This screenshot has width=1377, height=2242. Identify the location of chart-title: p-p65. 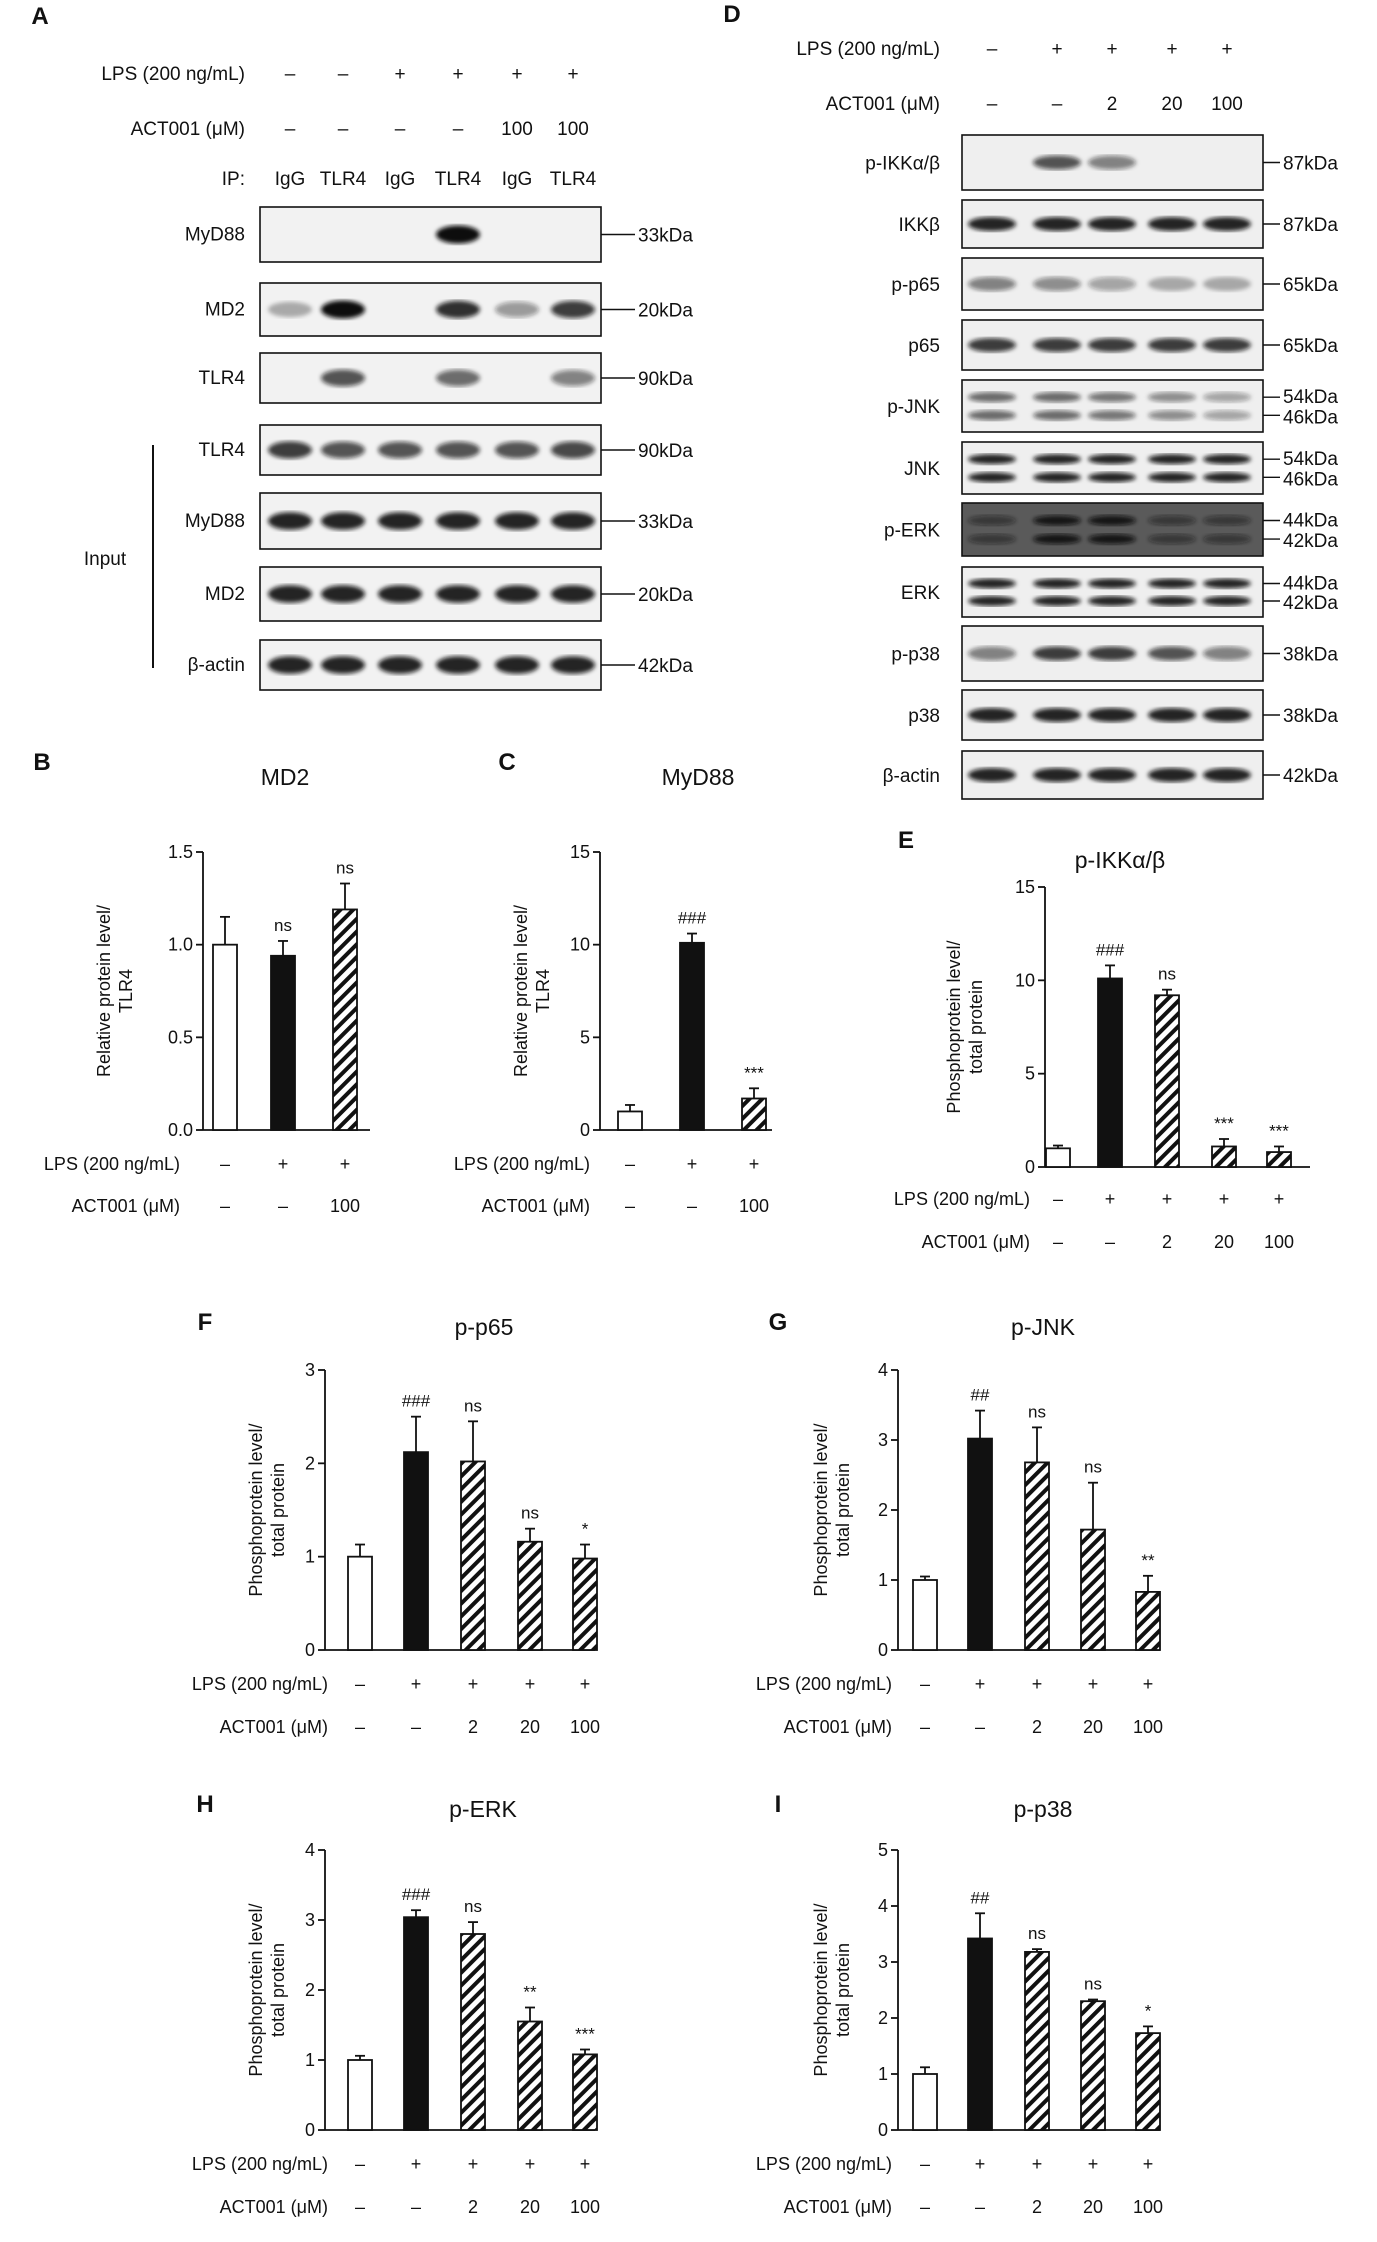
(484, 1327).